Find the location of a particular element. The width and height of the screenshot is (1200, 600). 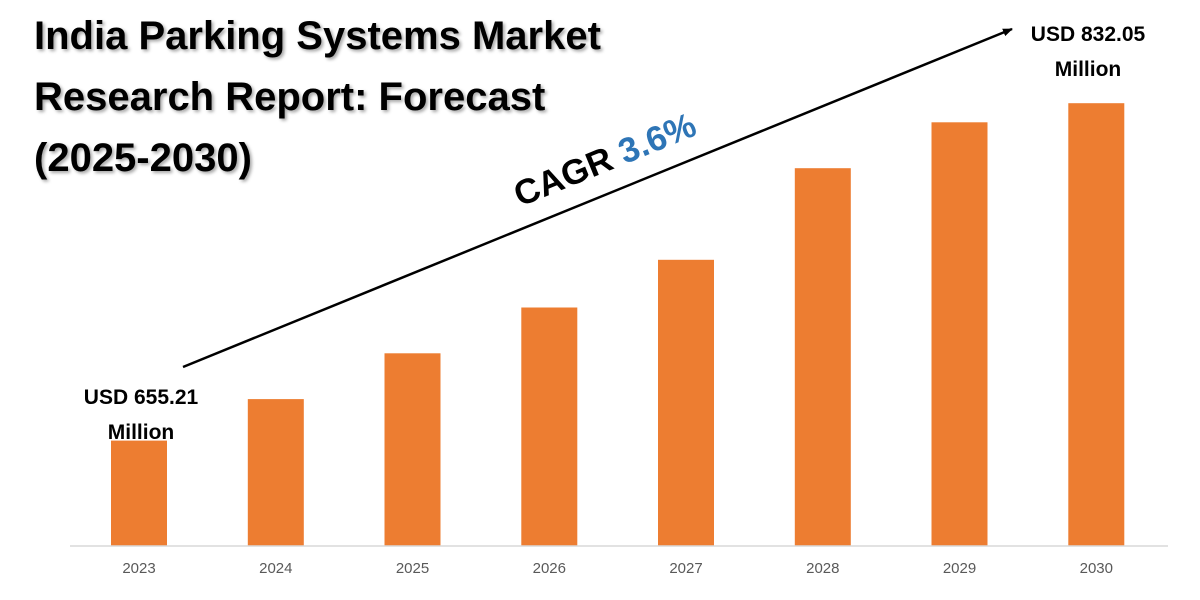

bar-2025 is located at coordinates (412, 449).